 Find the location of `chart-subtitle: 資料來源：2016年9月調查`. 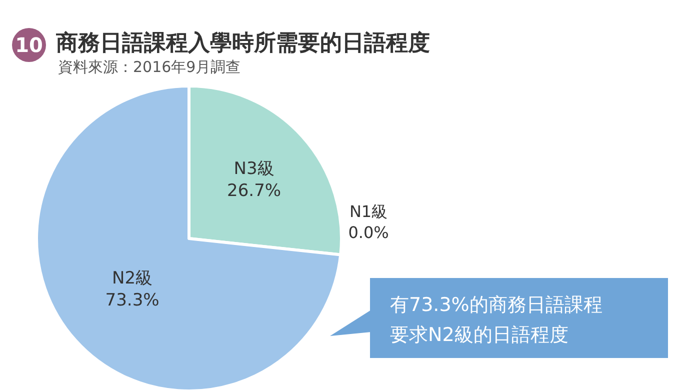

chart-subtitle: 資料來源：2016年9月調查 is located at coordinates (149, 67).